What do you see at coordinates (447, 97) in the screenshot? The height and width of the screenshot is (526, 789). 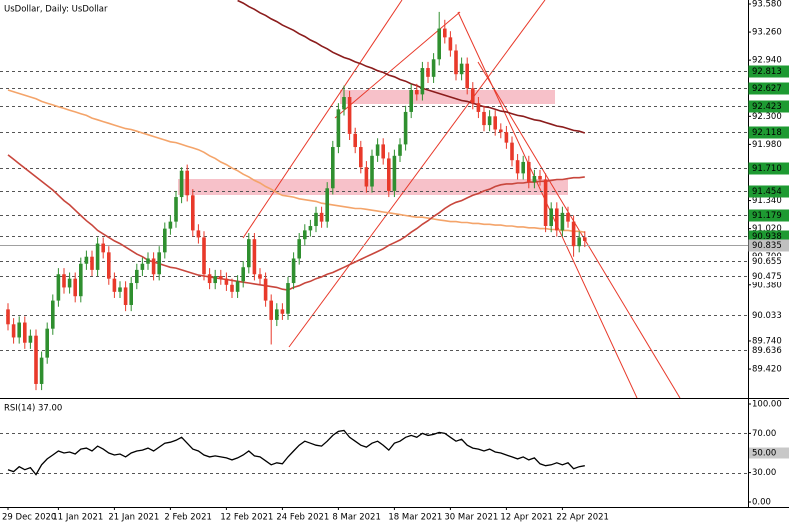 I see `resistance-zone` at bounding box center [447, 97].